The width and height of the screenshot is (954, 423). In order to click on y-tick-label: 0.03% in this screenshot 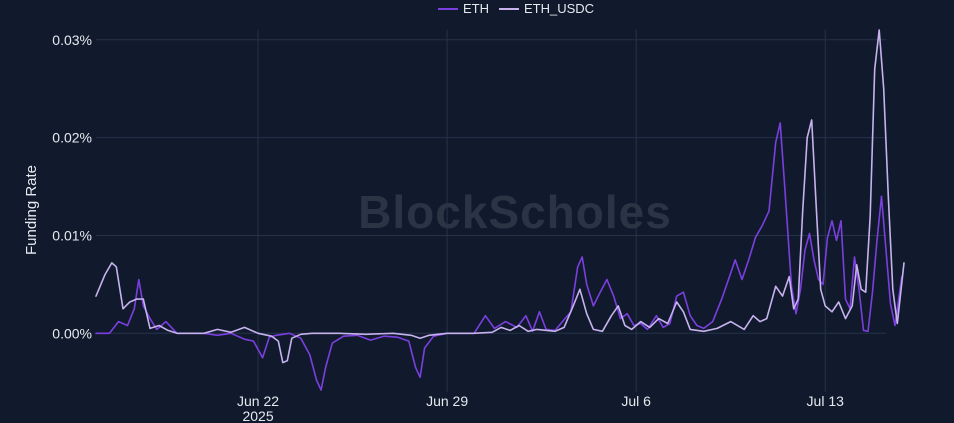, I will do `click(72, 40)`.